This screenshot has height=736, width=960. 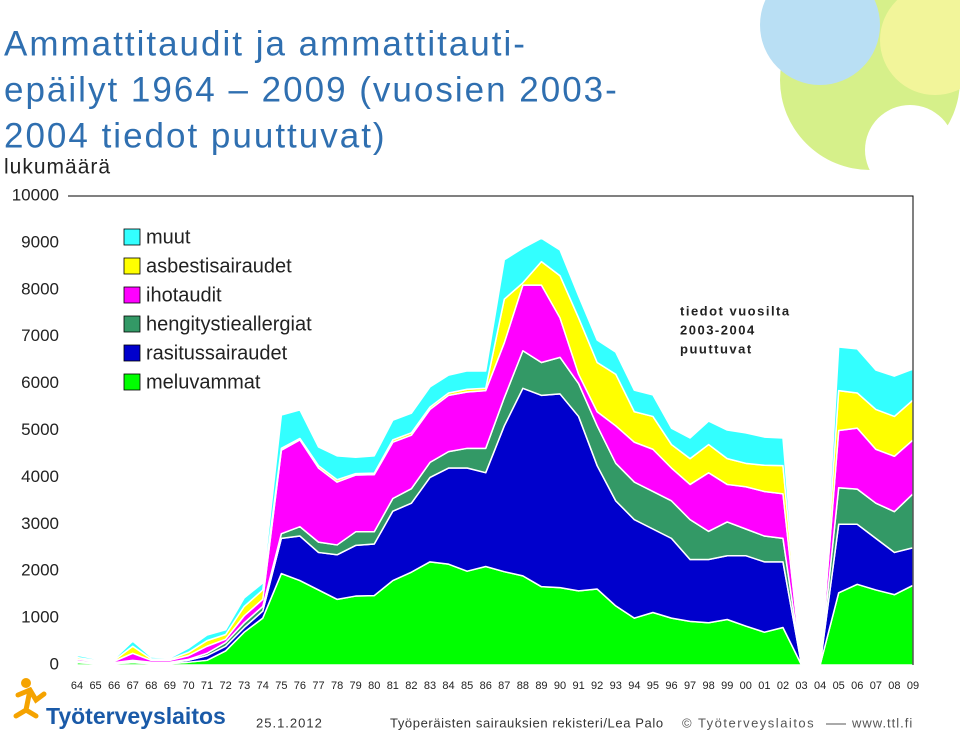 I want to click on x-tick-label: 75, so click(x=281, y=686).